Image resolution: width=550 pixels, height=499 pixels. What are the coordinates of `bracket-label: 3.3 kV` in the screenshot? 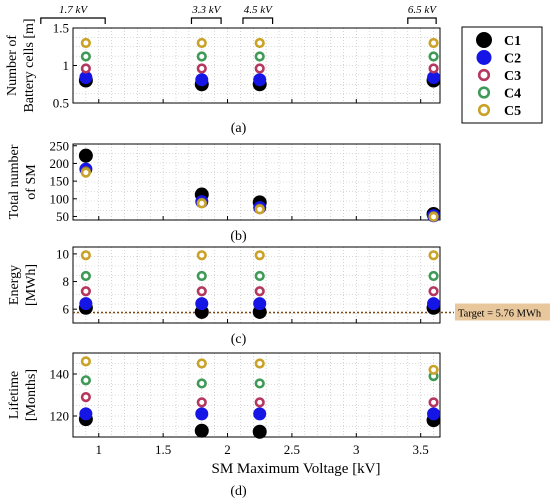 It's located at (206, 10).